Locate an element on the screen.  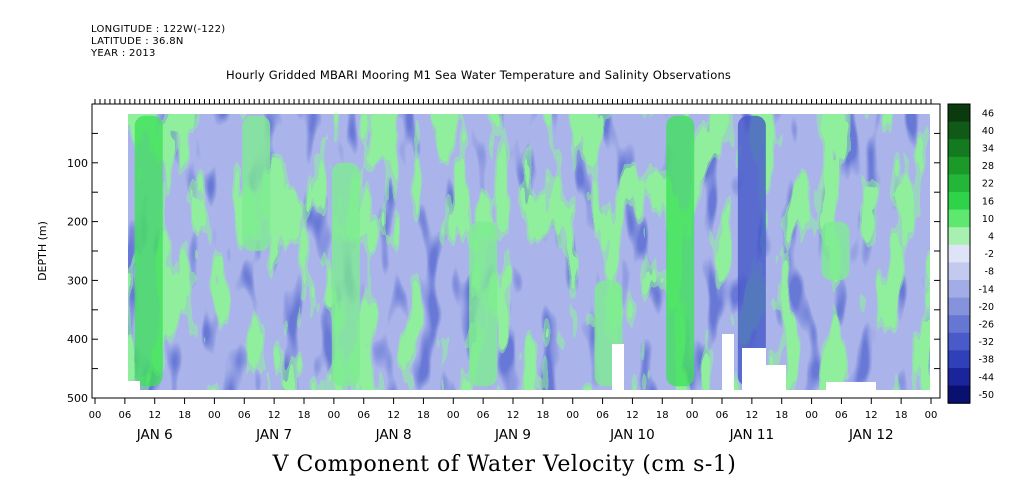
longitude-label: LONGITUDE : 122W(-122) is located at coordinates (158, 29).